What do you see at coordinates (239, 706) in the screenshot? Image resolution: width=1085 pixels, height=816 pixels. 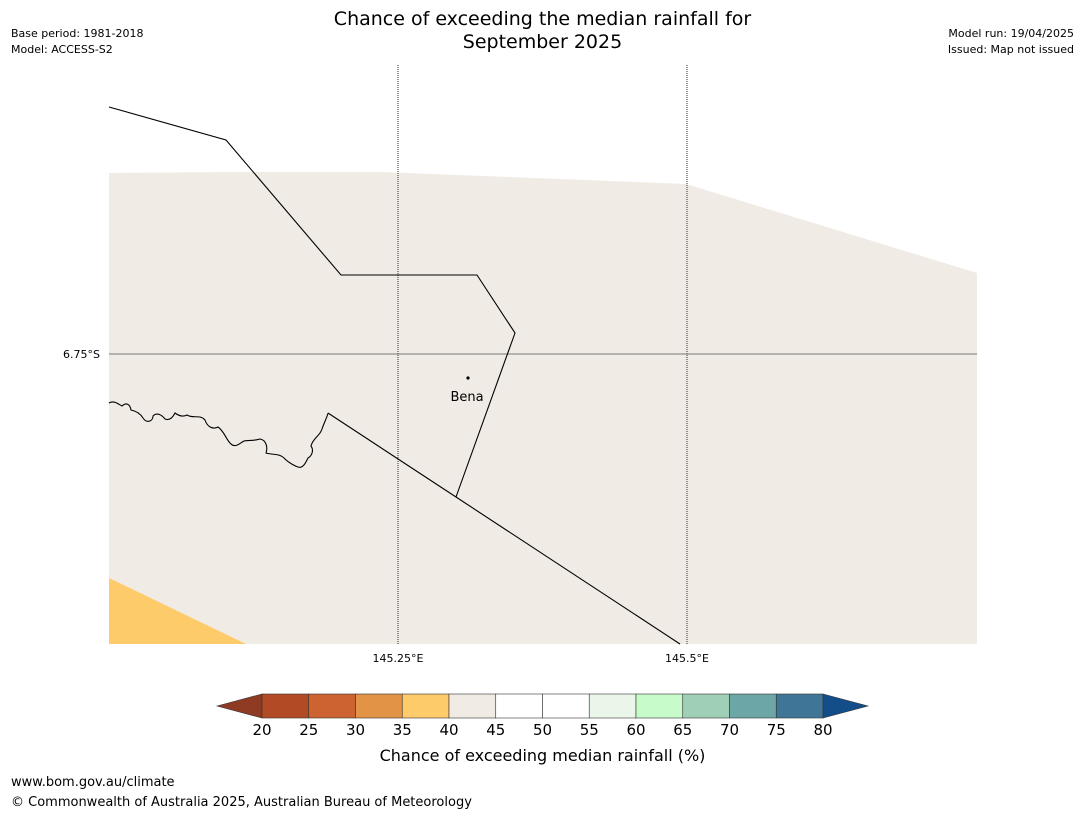 I see `colorbar-under-arrow` at bounding box center [239, 706].